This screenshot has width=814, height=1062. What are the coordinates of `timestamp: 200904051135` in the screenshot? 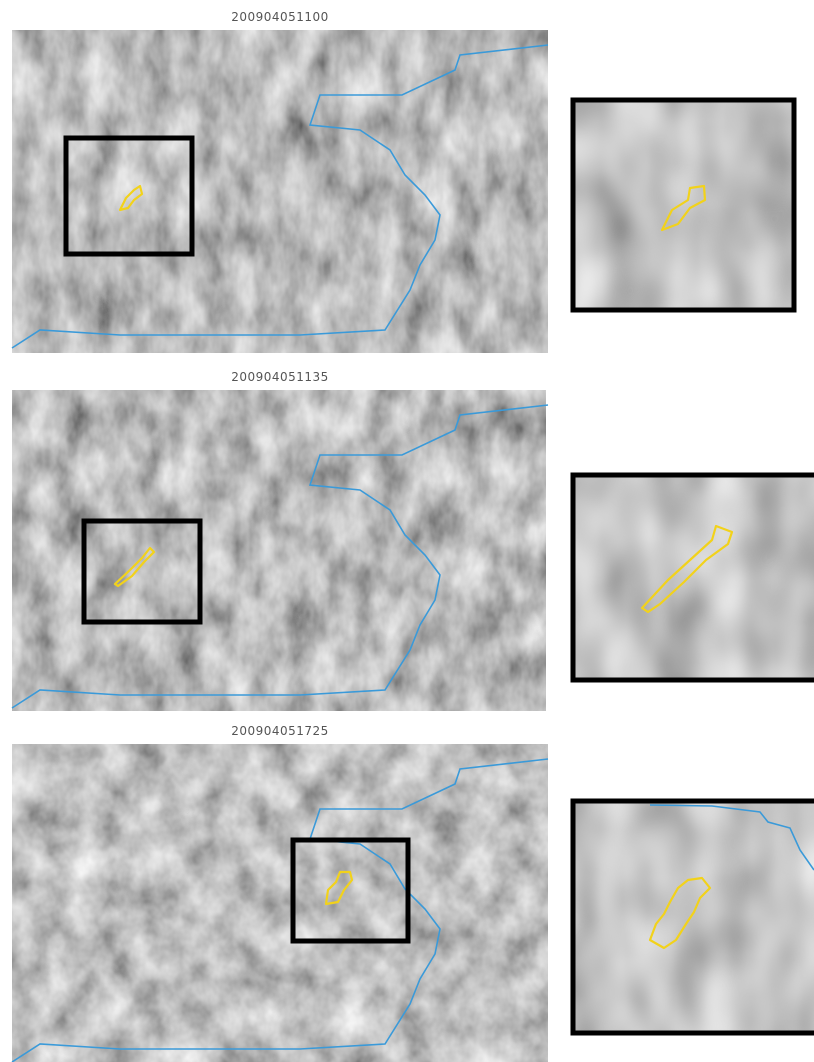 It's located at (280, 377).